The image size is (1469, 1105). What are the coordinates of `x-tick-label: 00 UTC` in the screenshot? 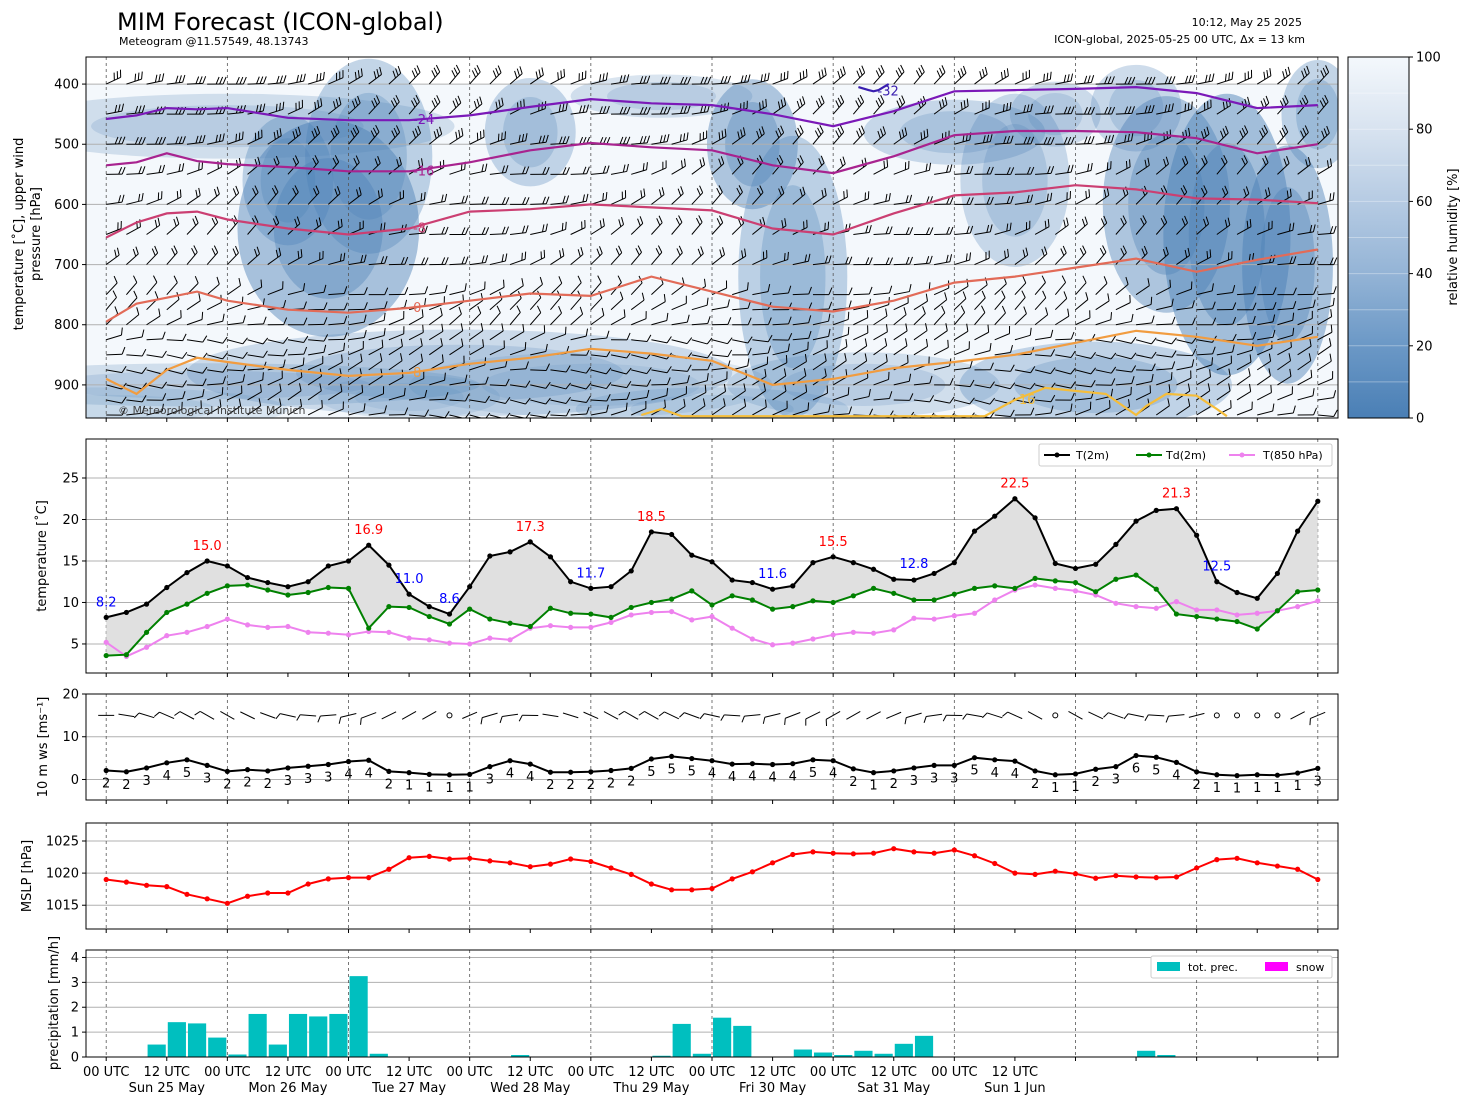 It's located at (954, 1072).